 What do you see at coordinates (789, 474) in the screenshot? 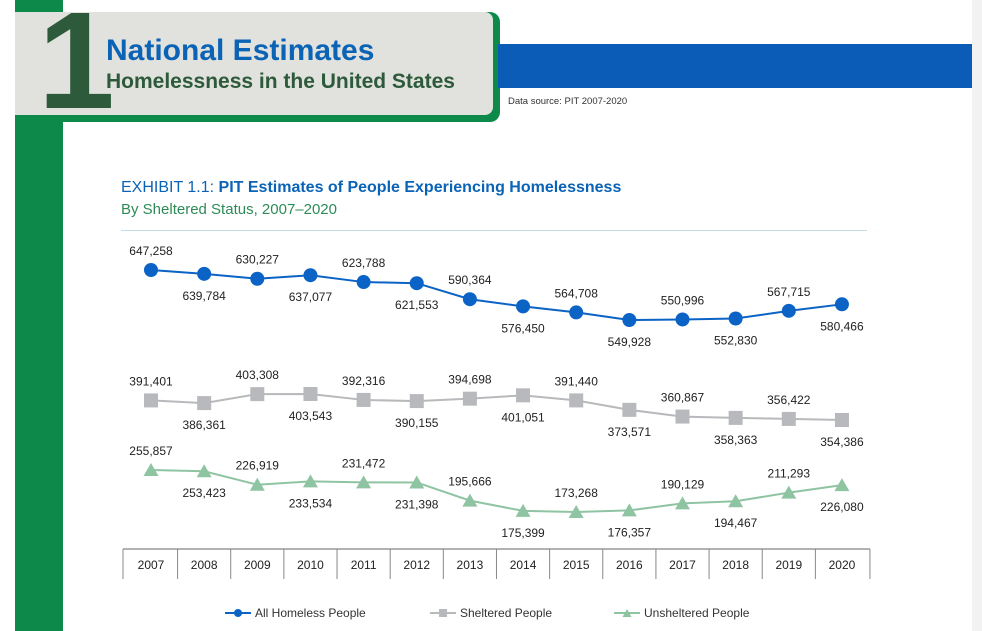
I see `data-label: 211,293` at bounding box center [789, 474].